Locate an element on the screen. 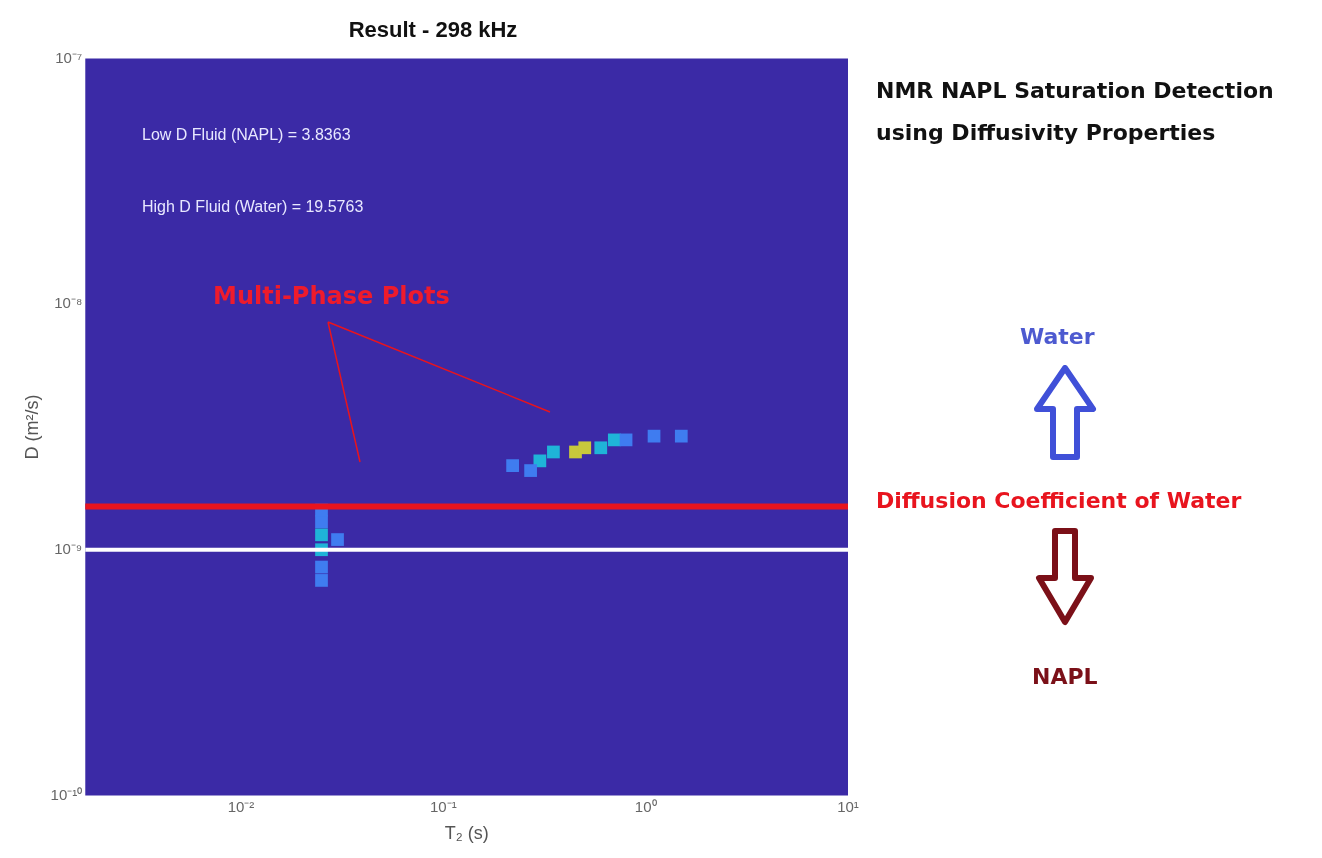  y-tick-label: 10⁻⁹ is located at coordinates (68, 548).